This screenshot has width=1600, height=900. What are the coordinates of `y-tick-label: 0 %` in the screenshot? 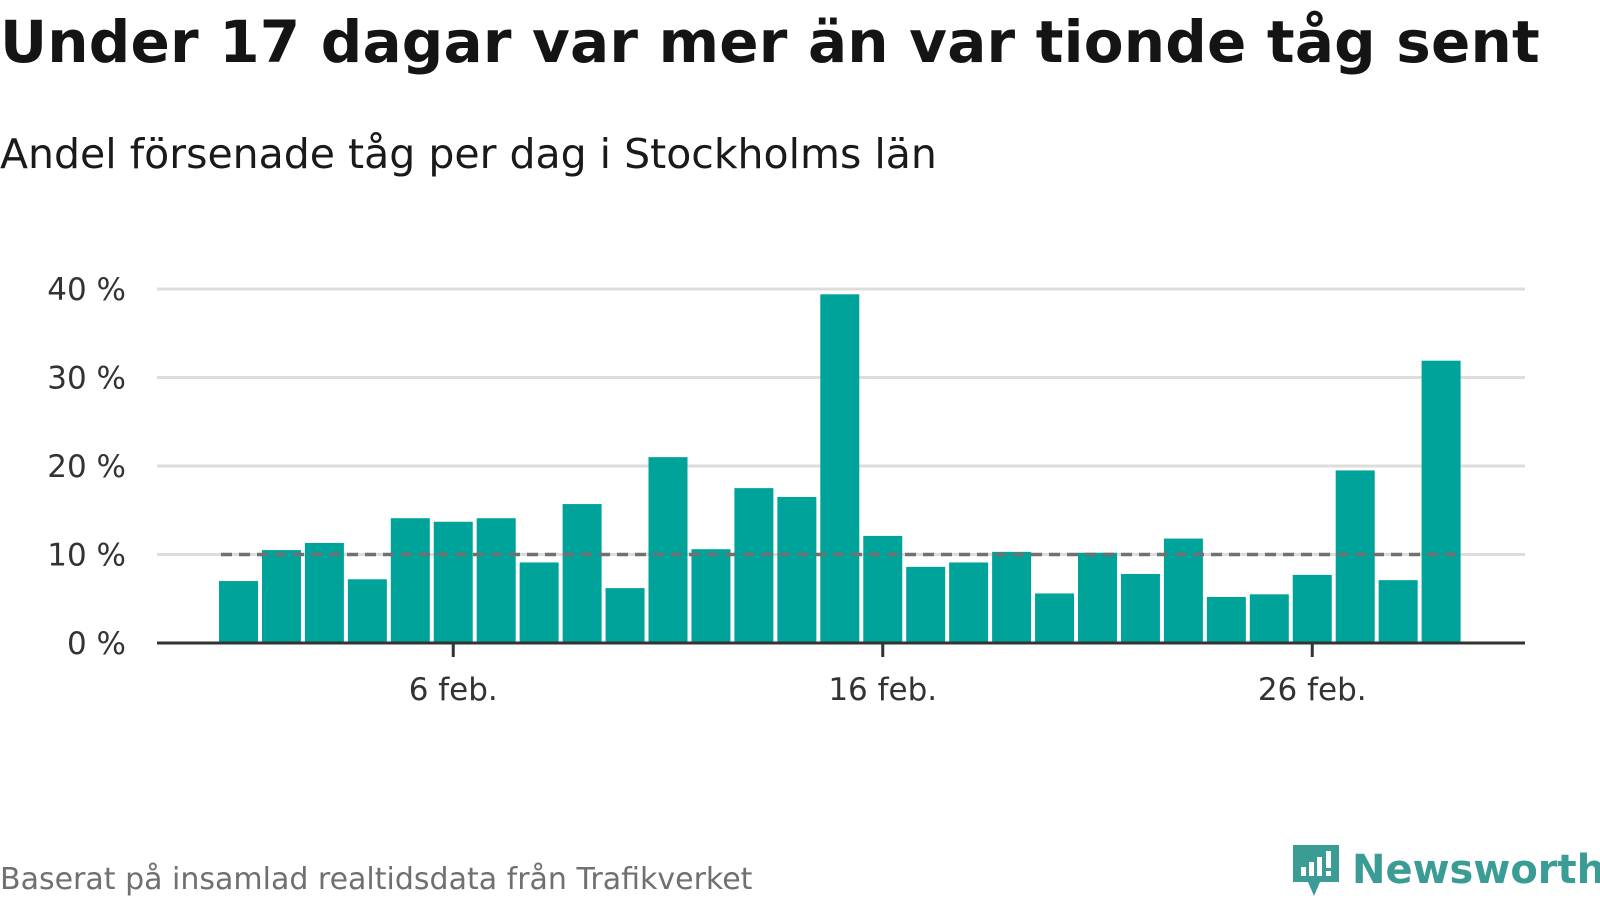 It's located at (96, 644).